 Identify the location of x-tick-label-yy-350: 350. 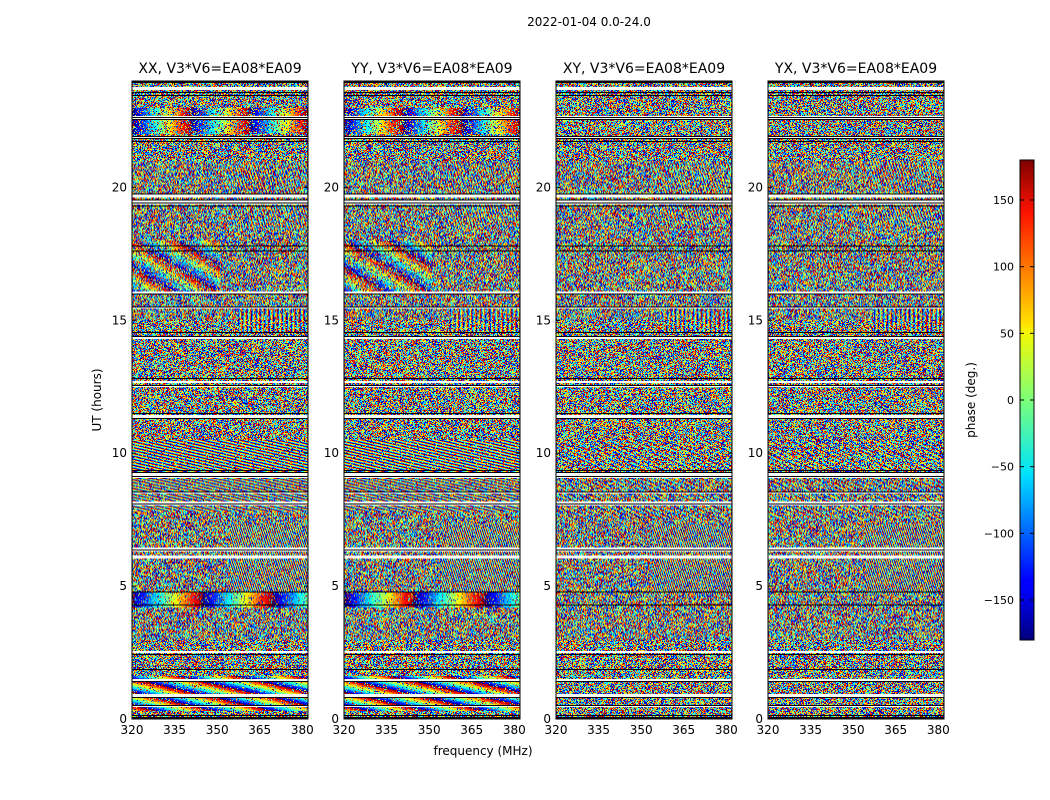
(429, 730).